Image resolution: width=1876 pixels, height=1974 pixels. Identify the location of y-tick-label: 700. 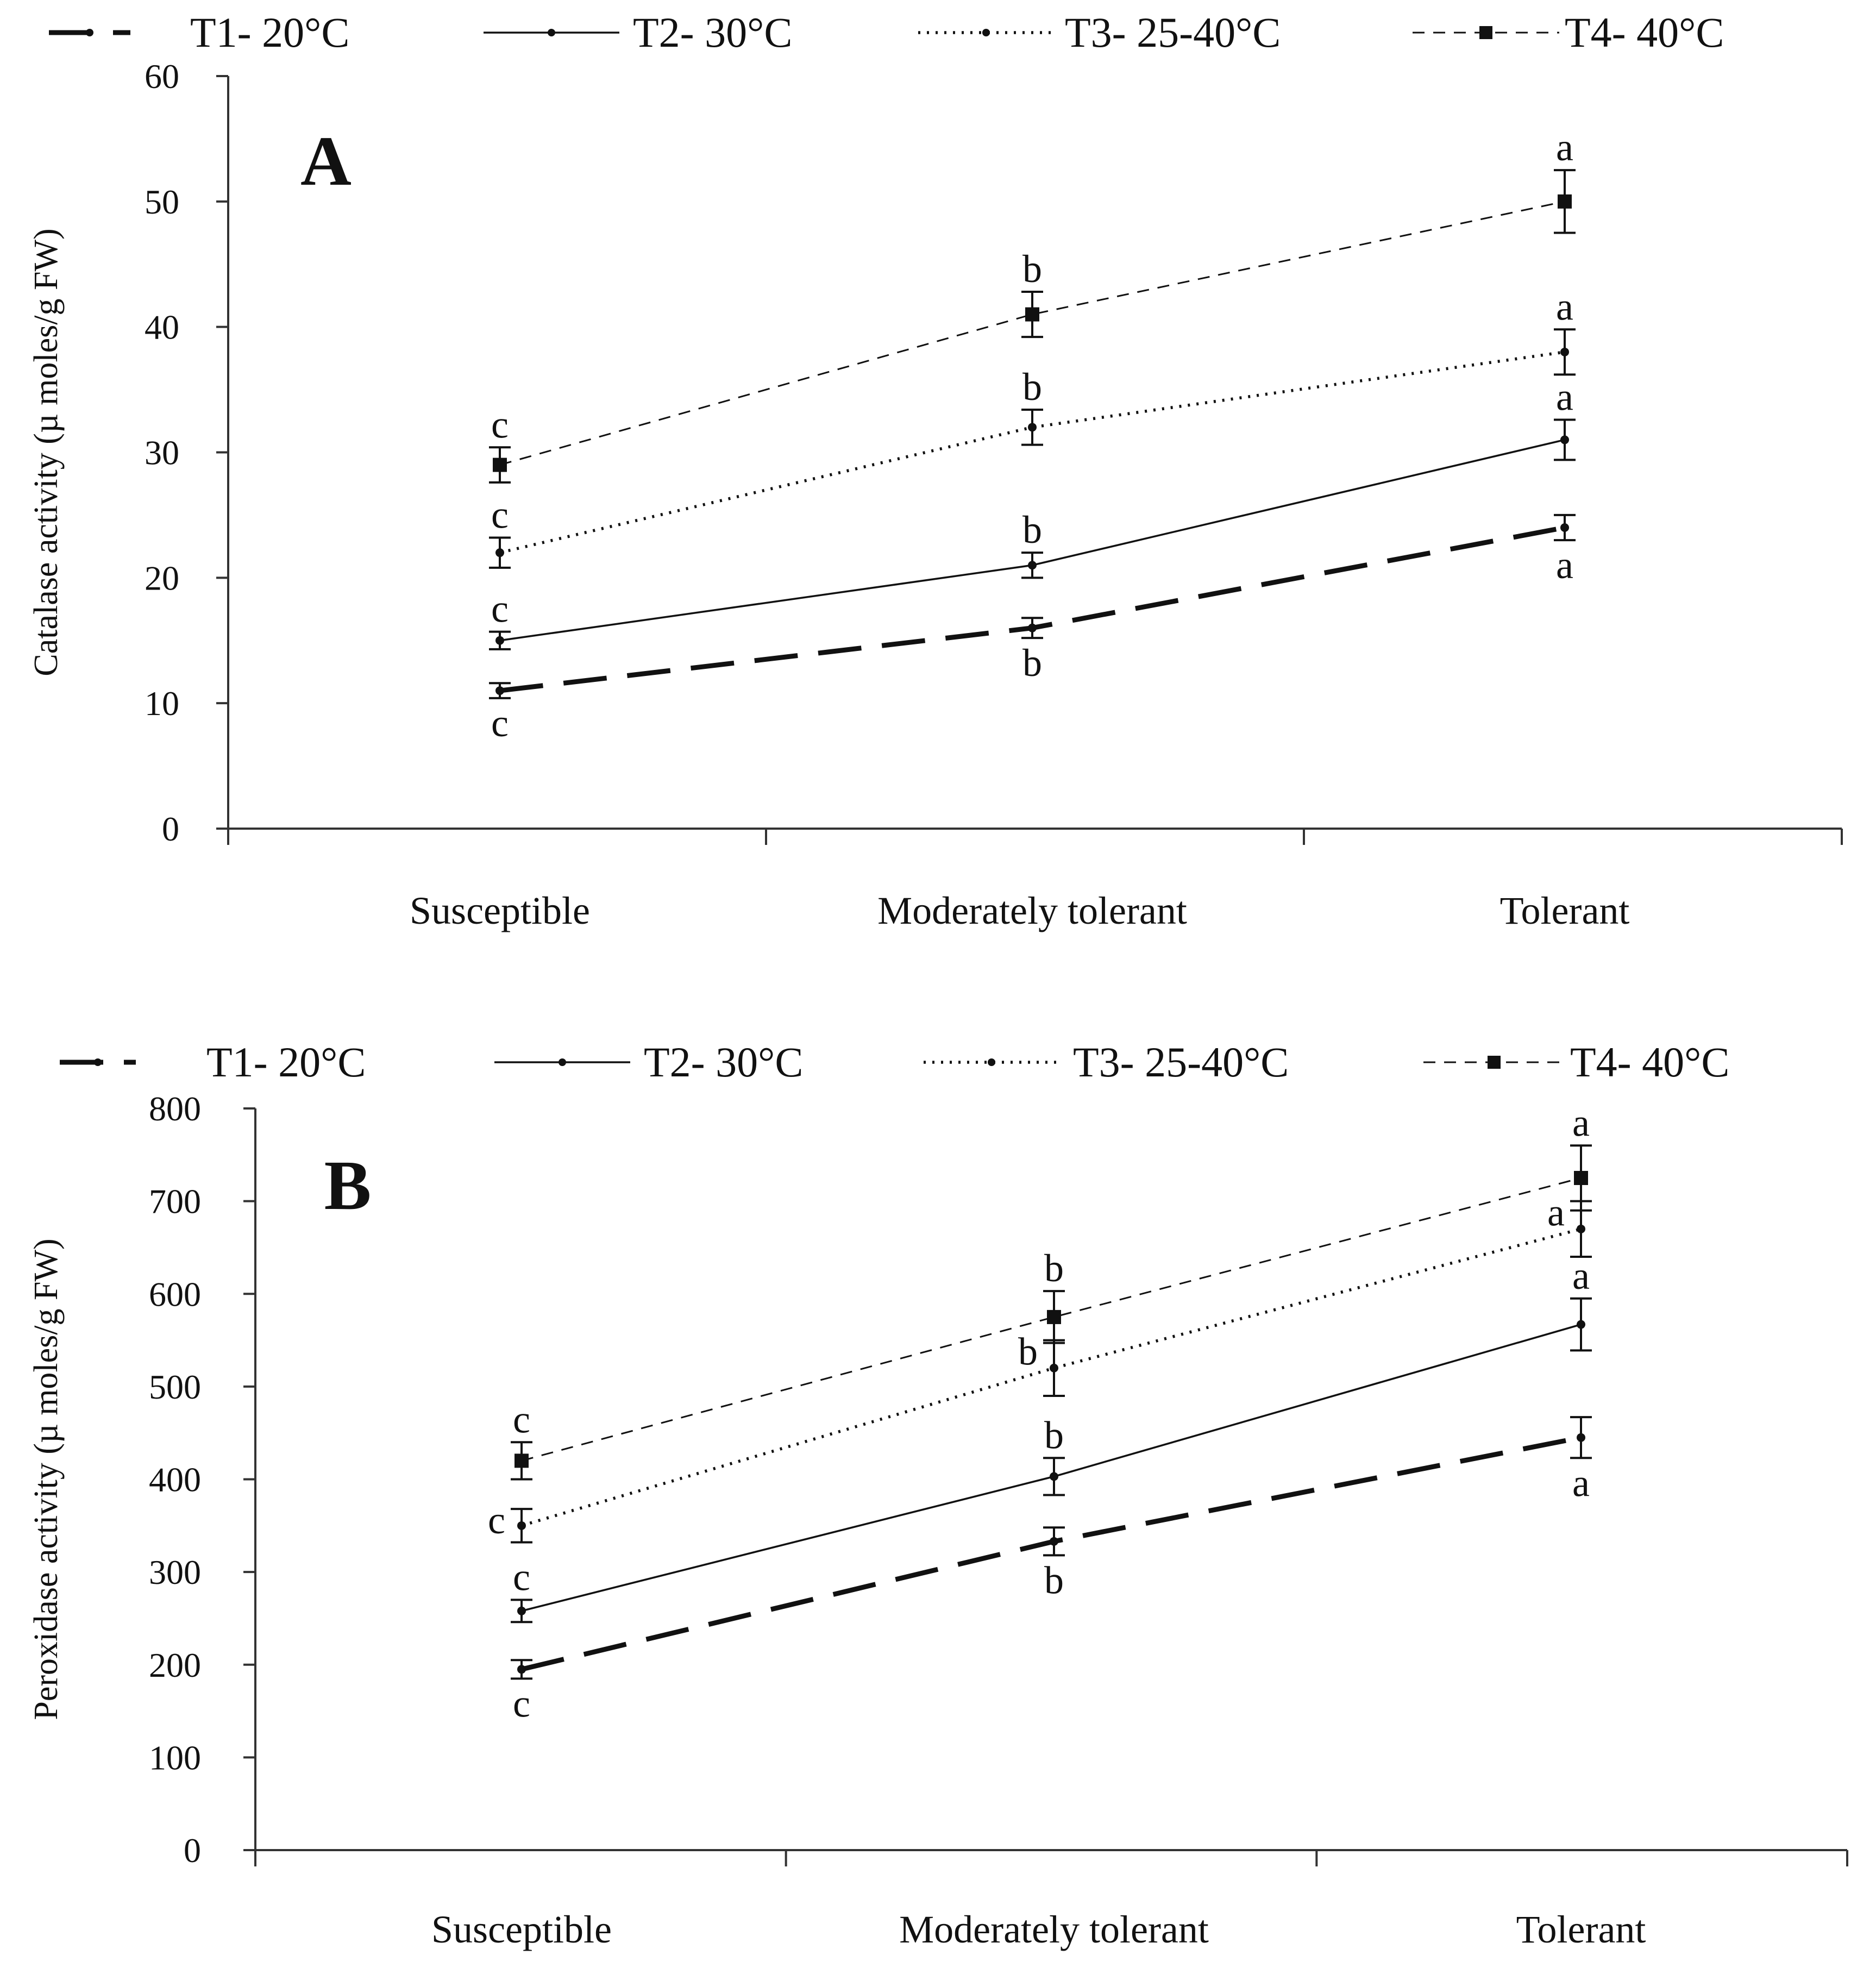
(175, 1201).